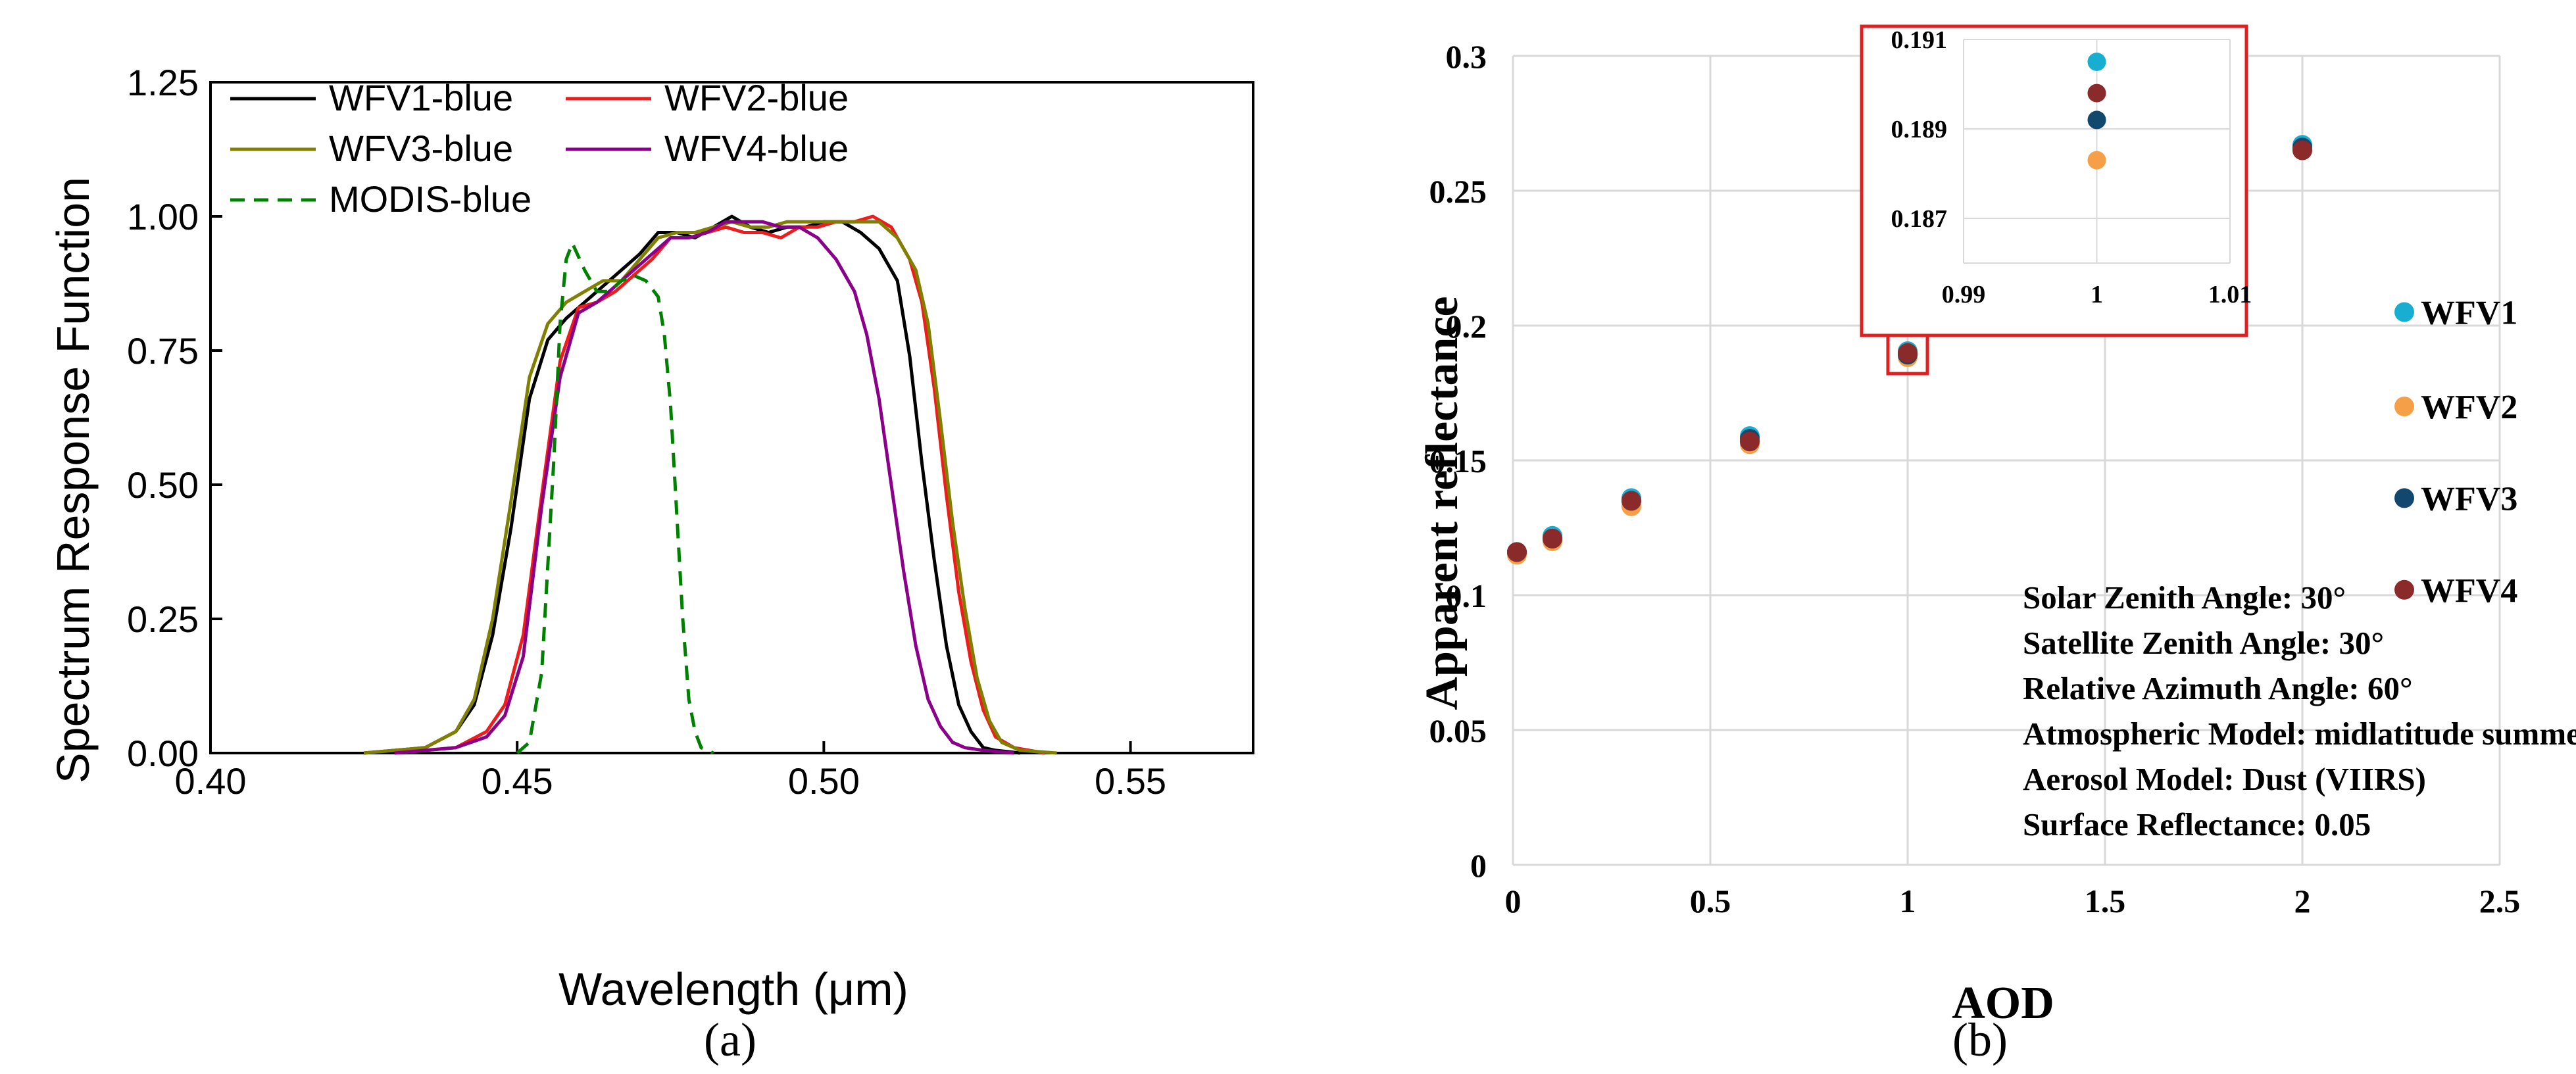  Describe the element at coordinates (163, 753) in the screenshot. I see `chart-a-y-tick-label: 0.00` at that location.